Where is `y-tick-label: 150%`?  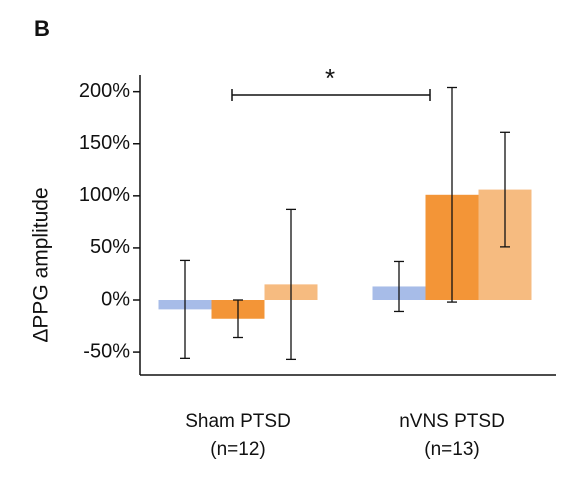 y-tick-label: 150% is located at coordinates (104, 143).